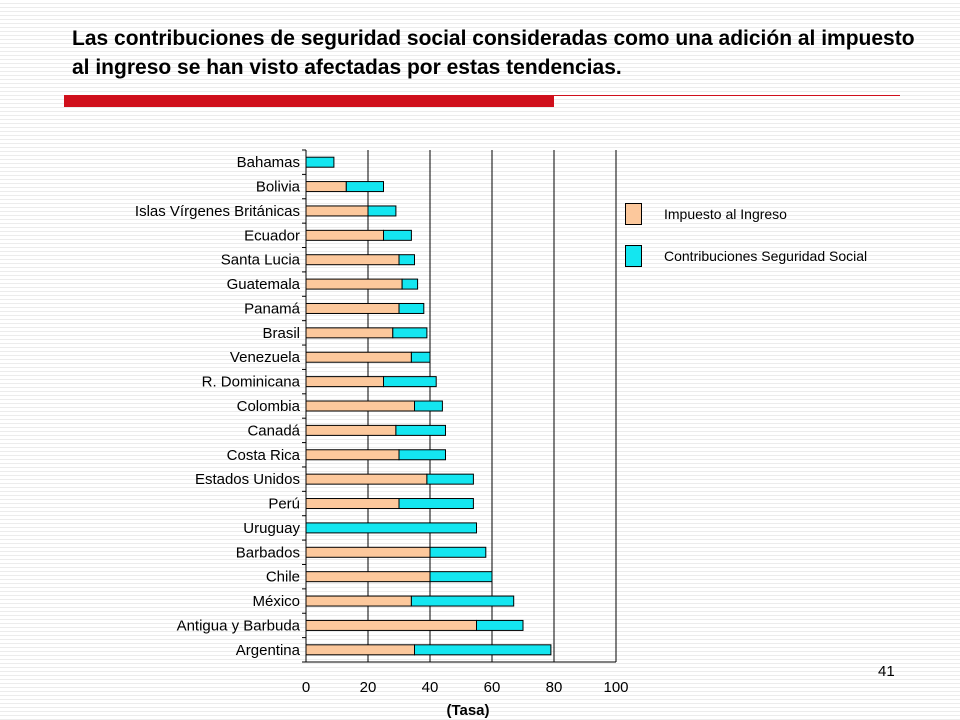 The height and width of the screenshot is (720, 960). What do you see at coordinates (337, 211) in the screenshot?
I see `bar-income-tax-islas-virgenes-britanicas` at bounding box center [337, 211].